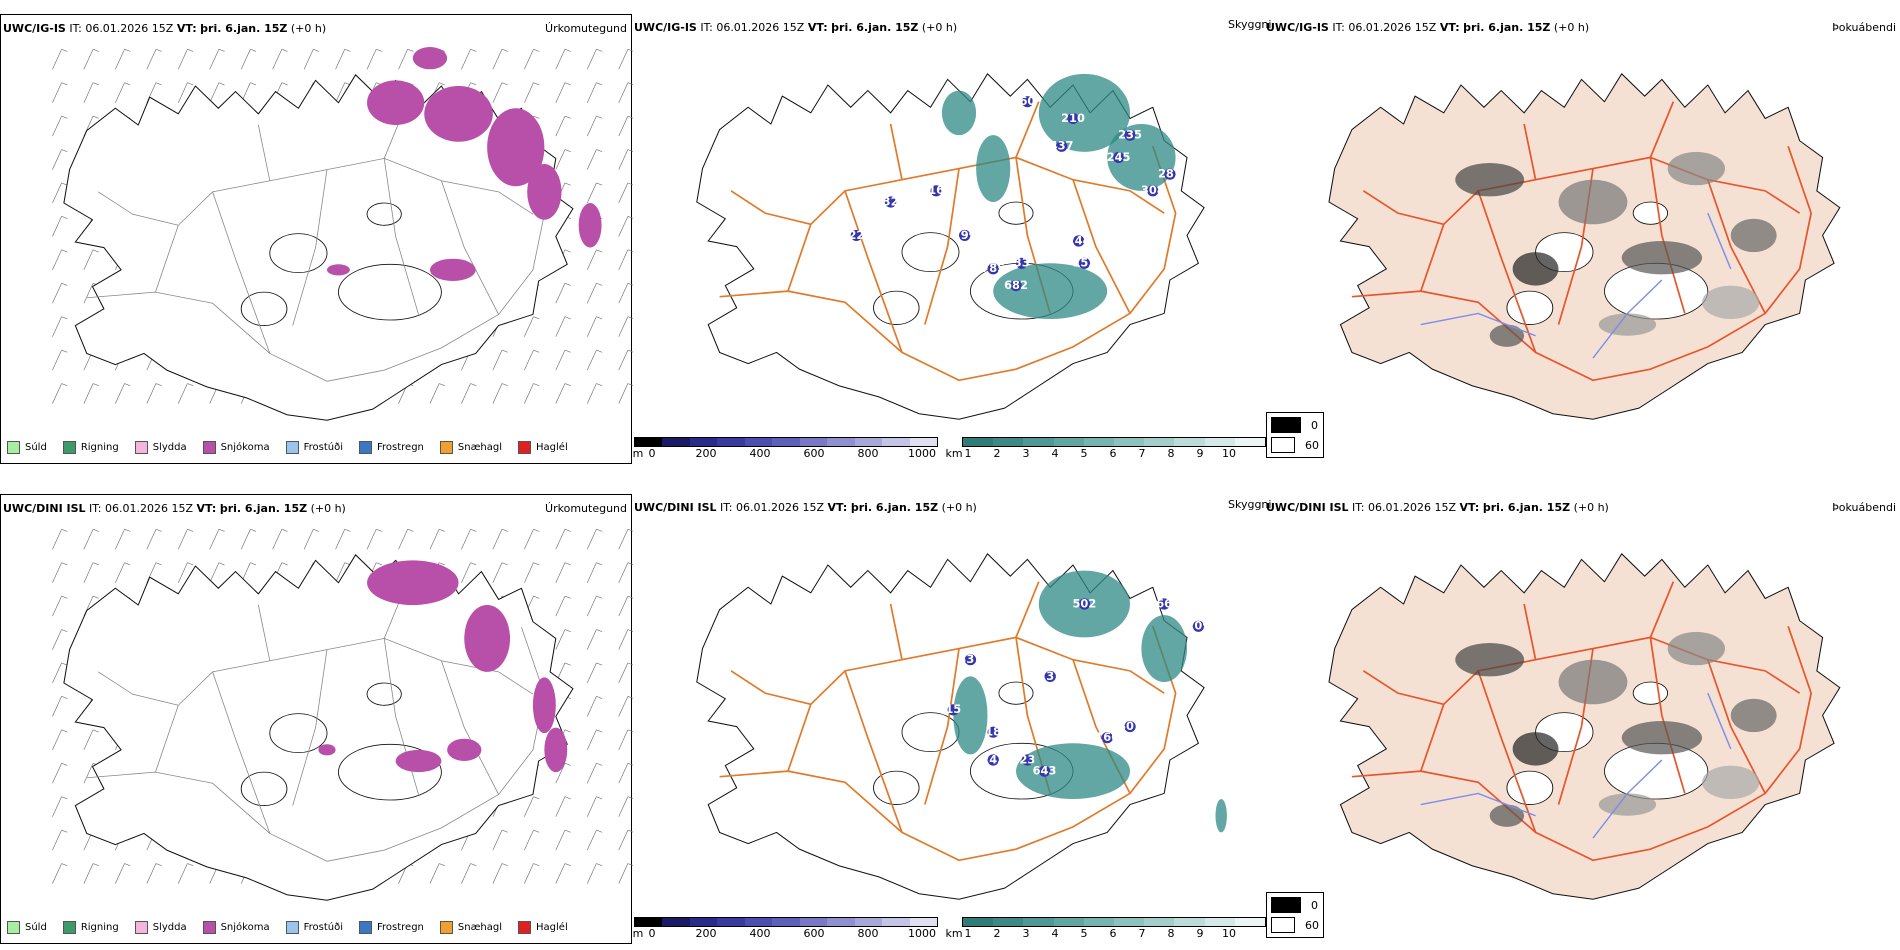 Image resolution: width=1900 pixels, height=950 pixels. I want to click on colorbar-tick: 1000, so click(922, 933).